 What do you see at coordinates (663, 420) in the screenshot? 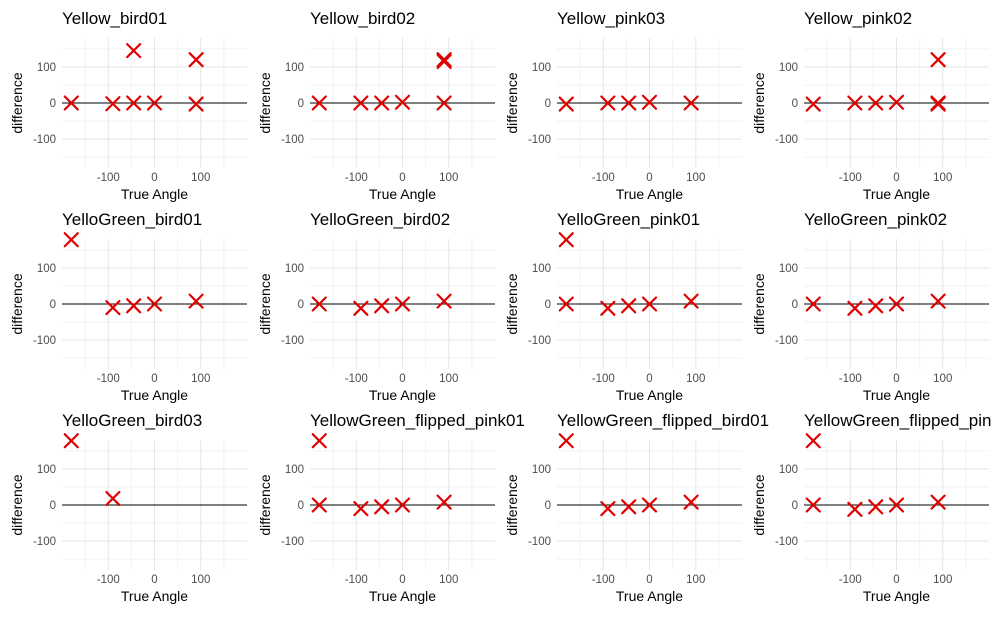
I see `chart-title: YellowGreen_flipped_bird01` at bounding box center [663, 420].